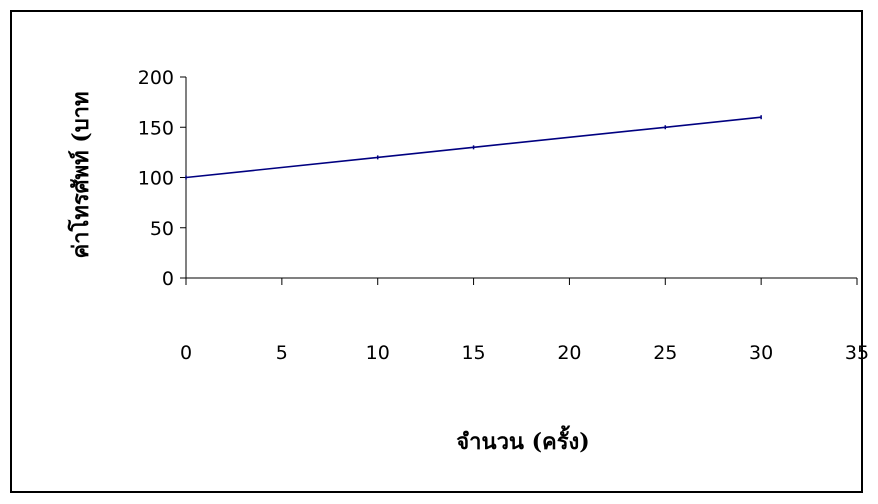 This screenshot has height=504, width=878. I want to click on y-tick-label: 100, so click(156, 179).